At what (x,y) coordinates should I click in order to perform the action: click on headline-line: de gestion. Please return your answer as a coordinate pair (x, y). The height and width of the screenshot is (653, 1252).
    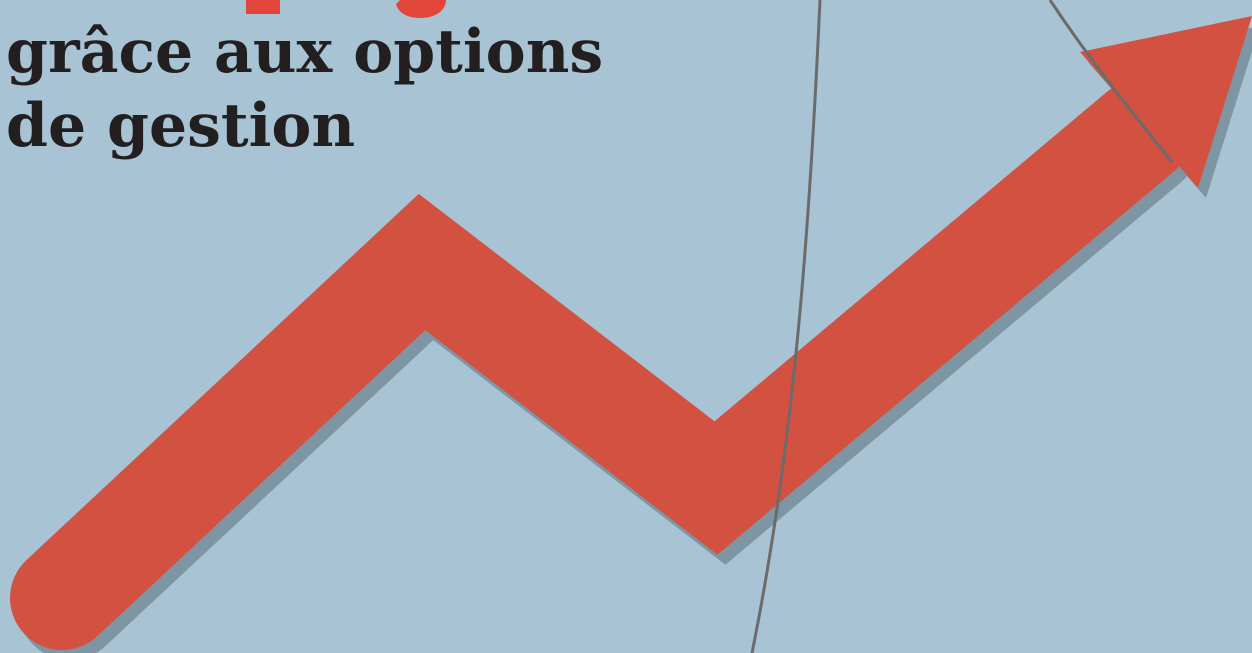
    Looking at the image, I should click on (180, 126).